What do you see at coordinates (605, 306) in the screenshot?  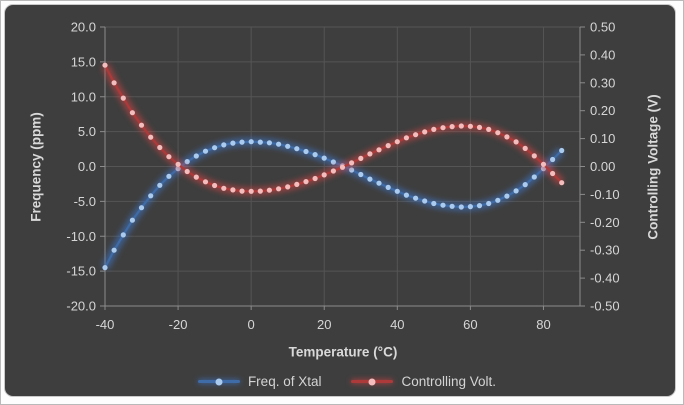 I see `y-right-tick-label: -0.50` at bounding box center [605, 306].